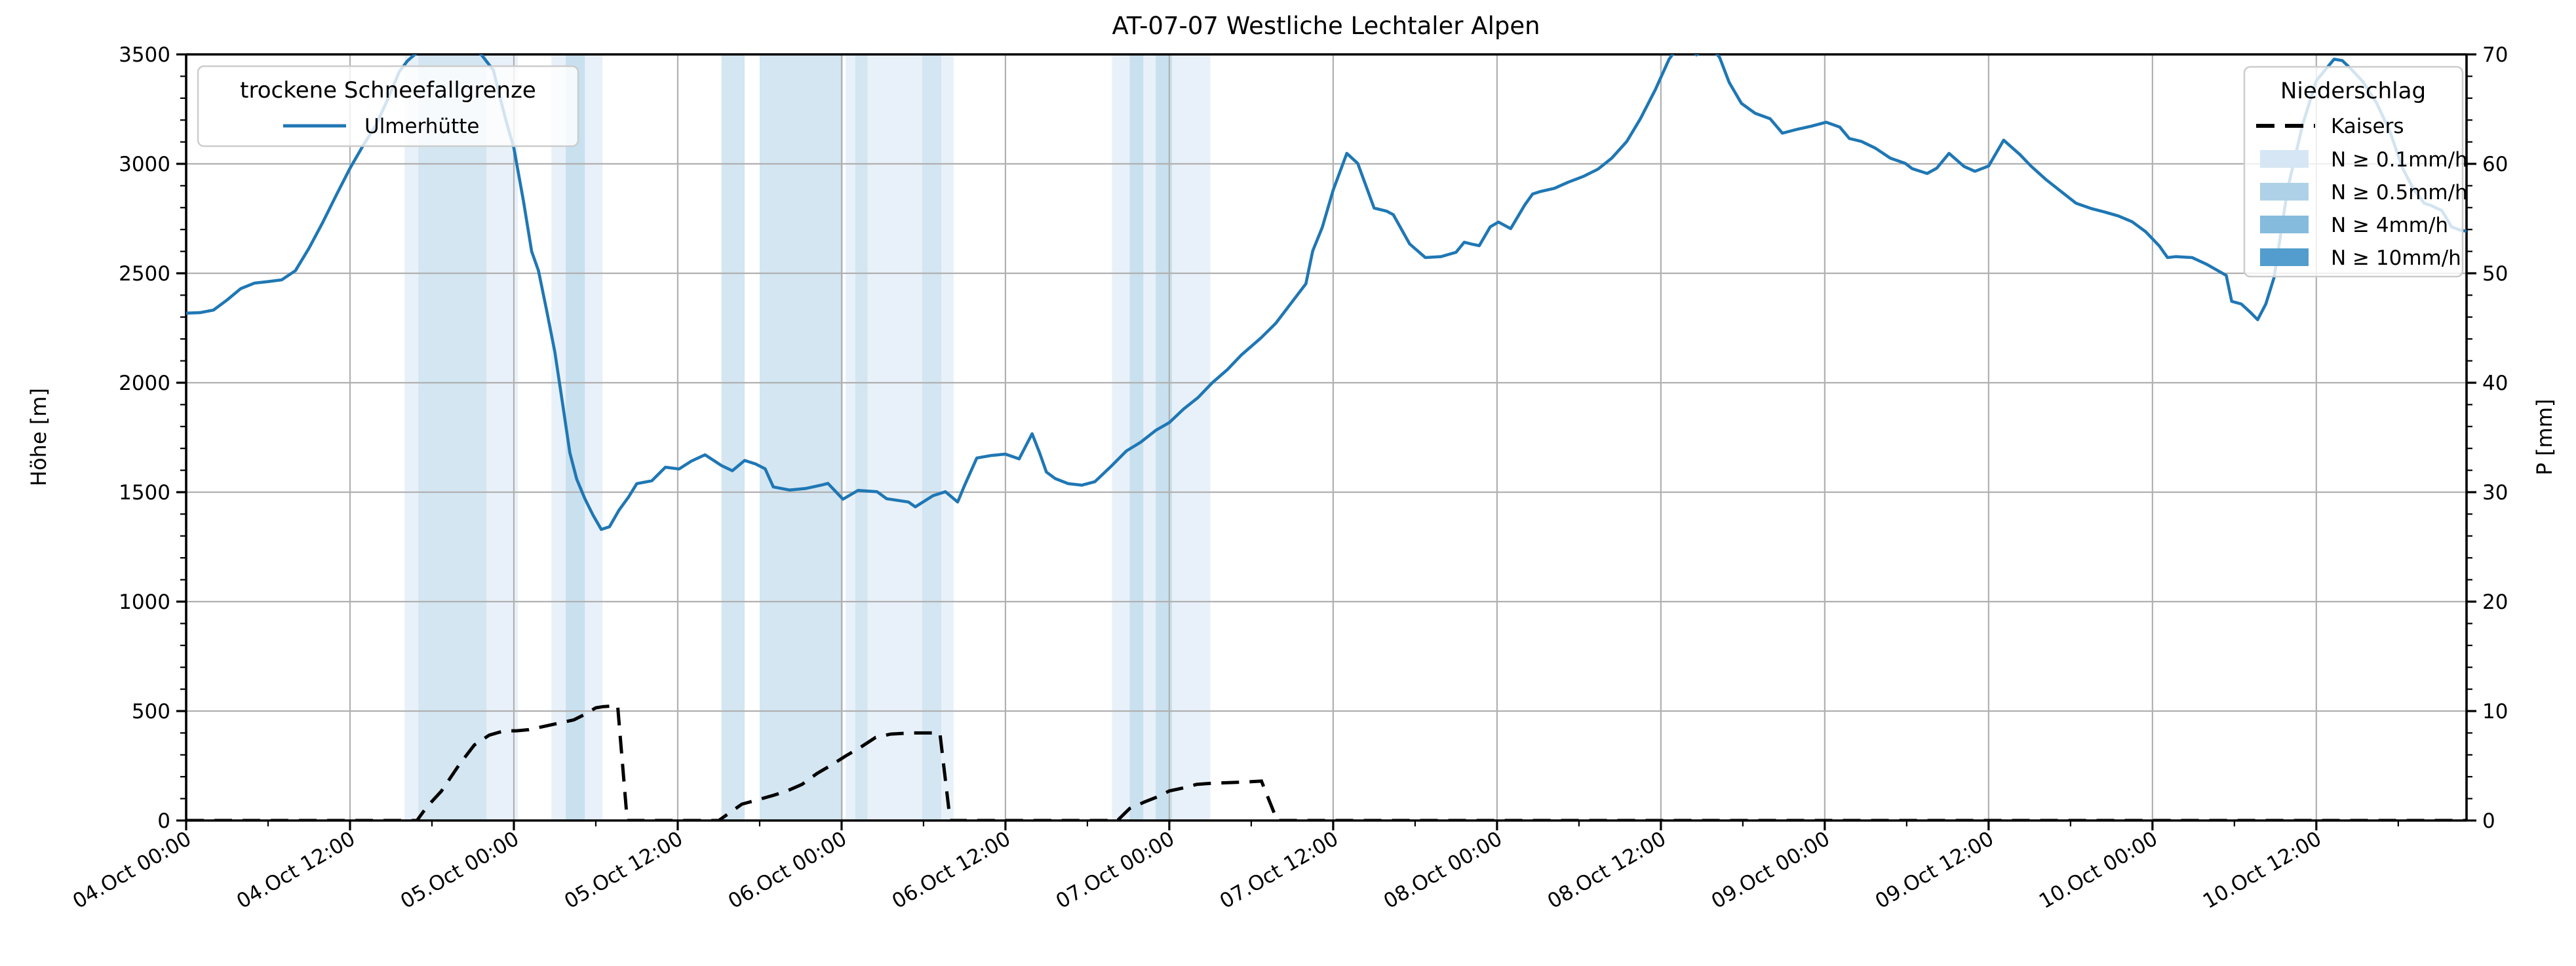 The width and height of the screenshot is (2576, 966). What do you see at coordinates (460, 870) in the screenshot?
I see `x-tick-label: 05.Oct 00:00` at bounding box center [460, 870].